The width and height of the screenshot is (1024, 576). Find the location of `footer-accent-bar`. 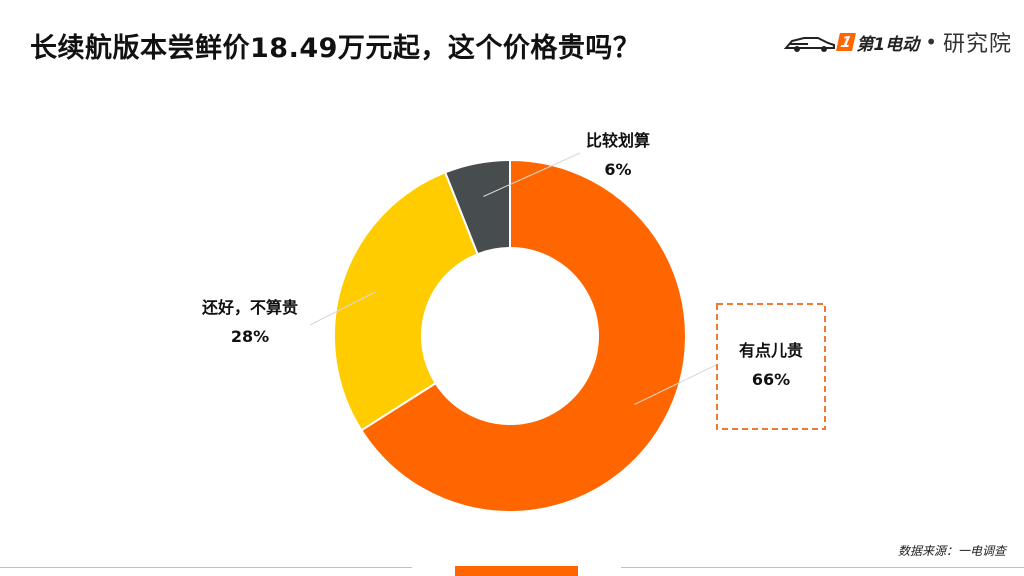

footer-accent-bar is located at coordinates (516, 571).